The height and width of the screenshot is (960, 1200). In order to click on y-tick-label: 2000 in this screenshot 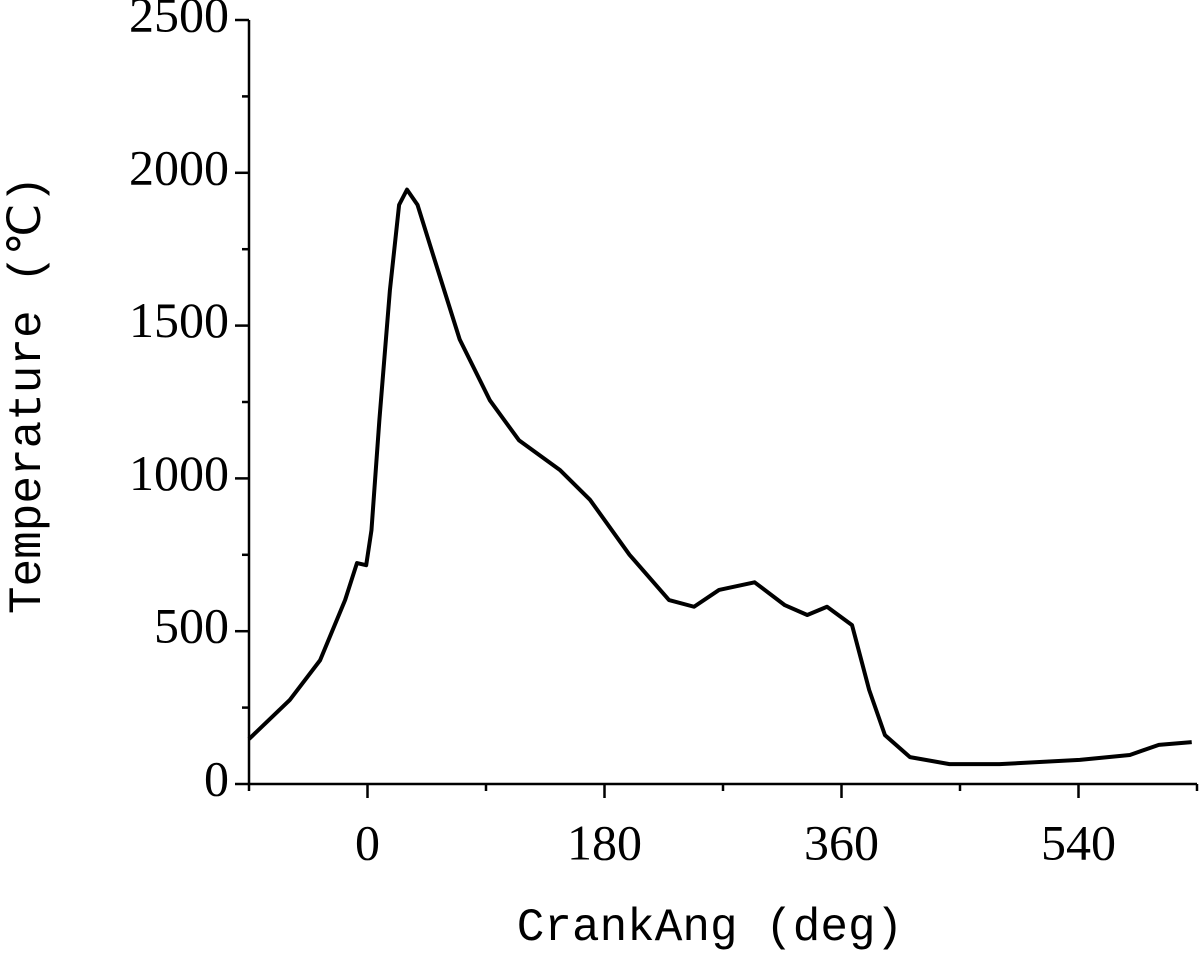, I will do `click(179, 167)`.